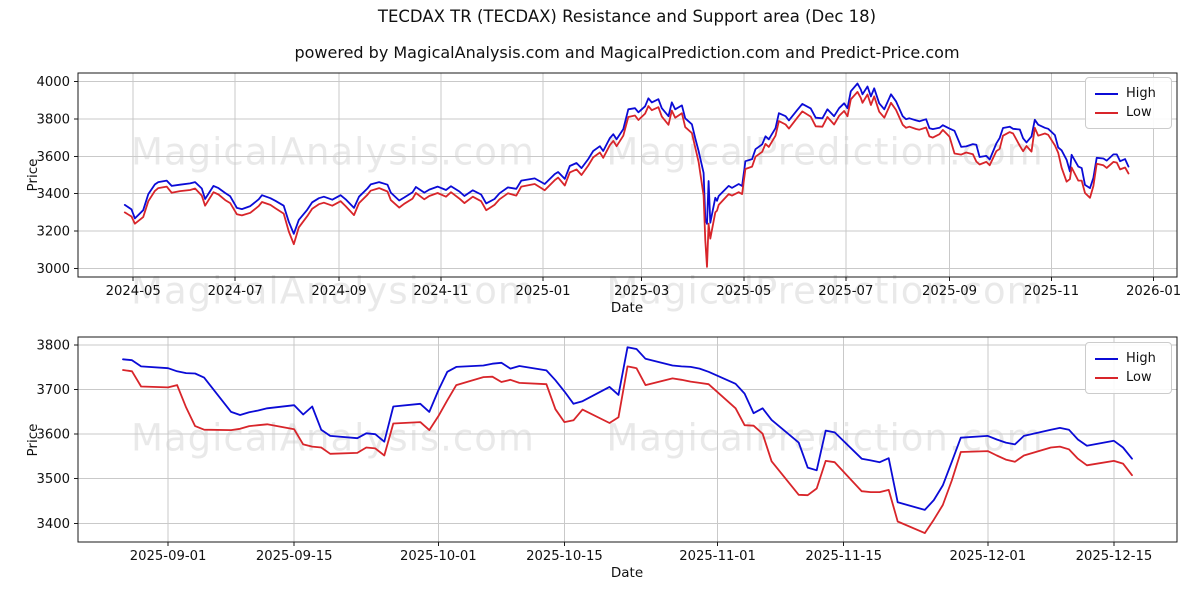 Image resolution: width=1200 pixels, height=600 pixels. What do you see at coordinates (438, 556) in the screenshot?
I see `svg-text: 2025-10-01` at bounding box center [438, 556].